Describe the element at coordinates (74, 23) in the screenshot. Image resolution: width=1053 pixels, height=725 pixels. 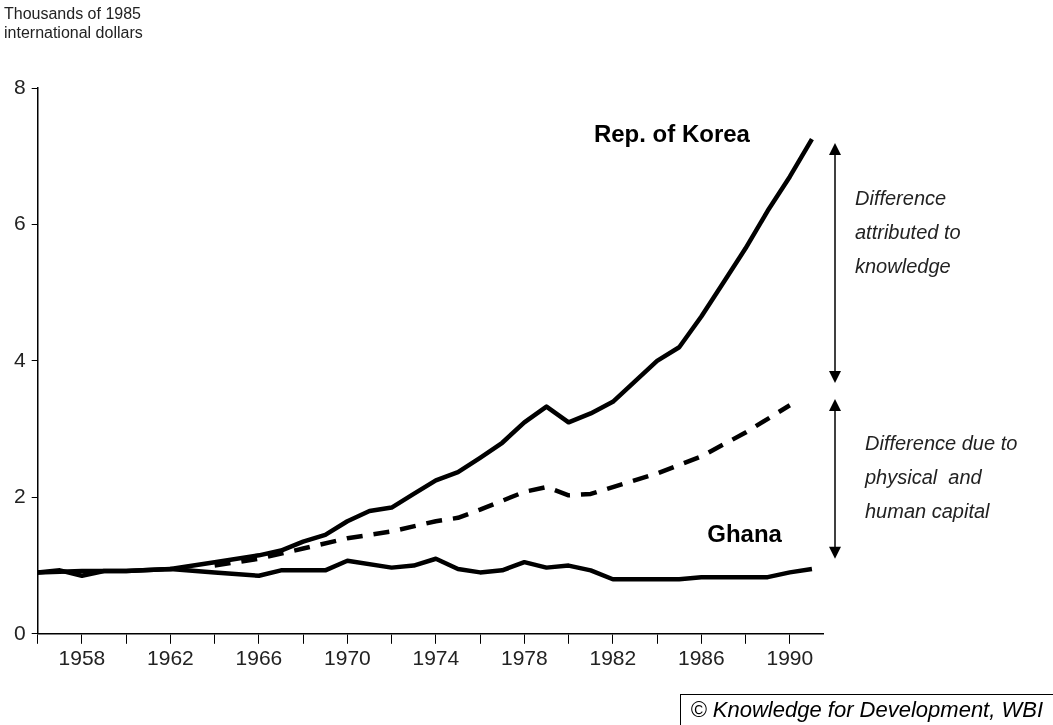
I see `y-axis-title: Thousands of 1985 international dollars` at that location.